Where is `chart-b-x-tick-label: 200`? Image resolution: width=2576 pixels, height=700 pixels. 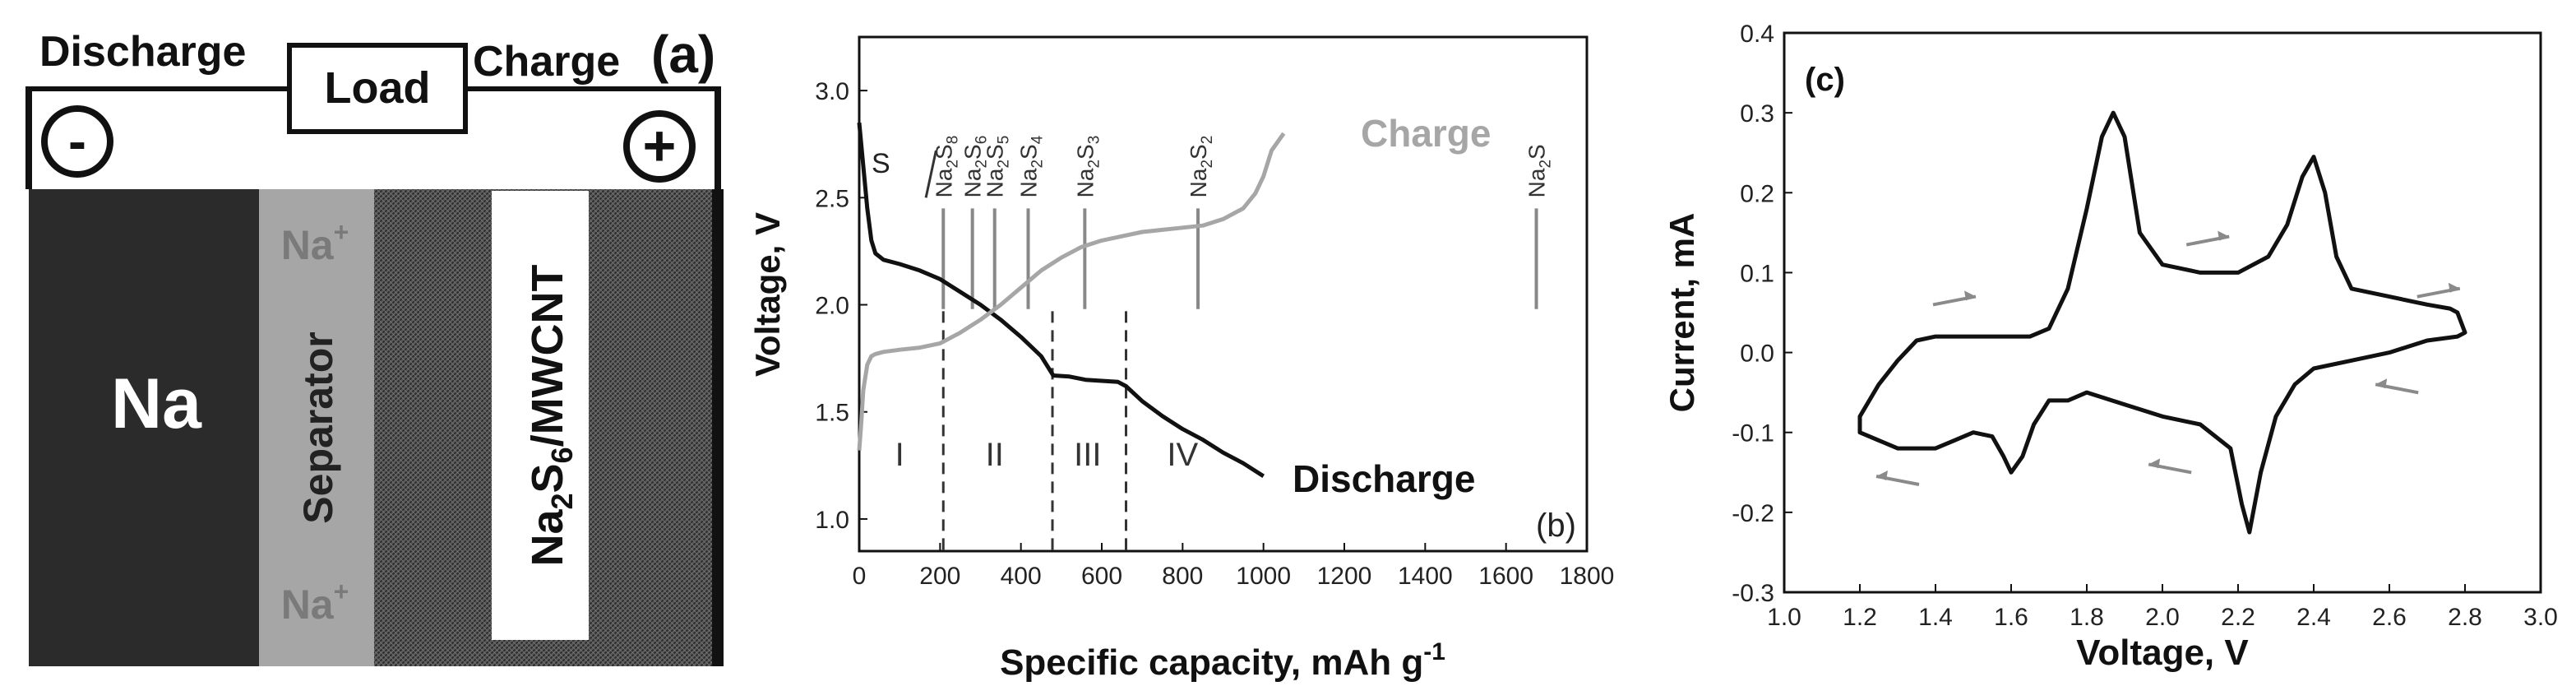
chart-b-x-tick-label: 200 is located at coordinates (939, 577).